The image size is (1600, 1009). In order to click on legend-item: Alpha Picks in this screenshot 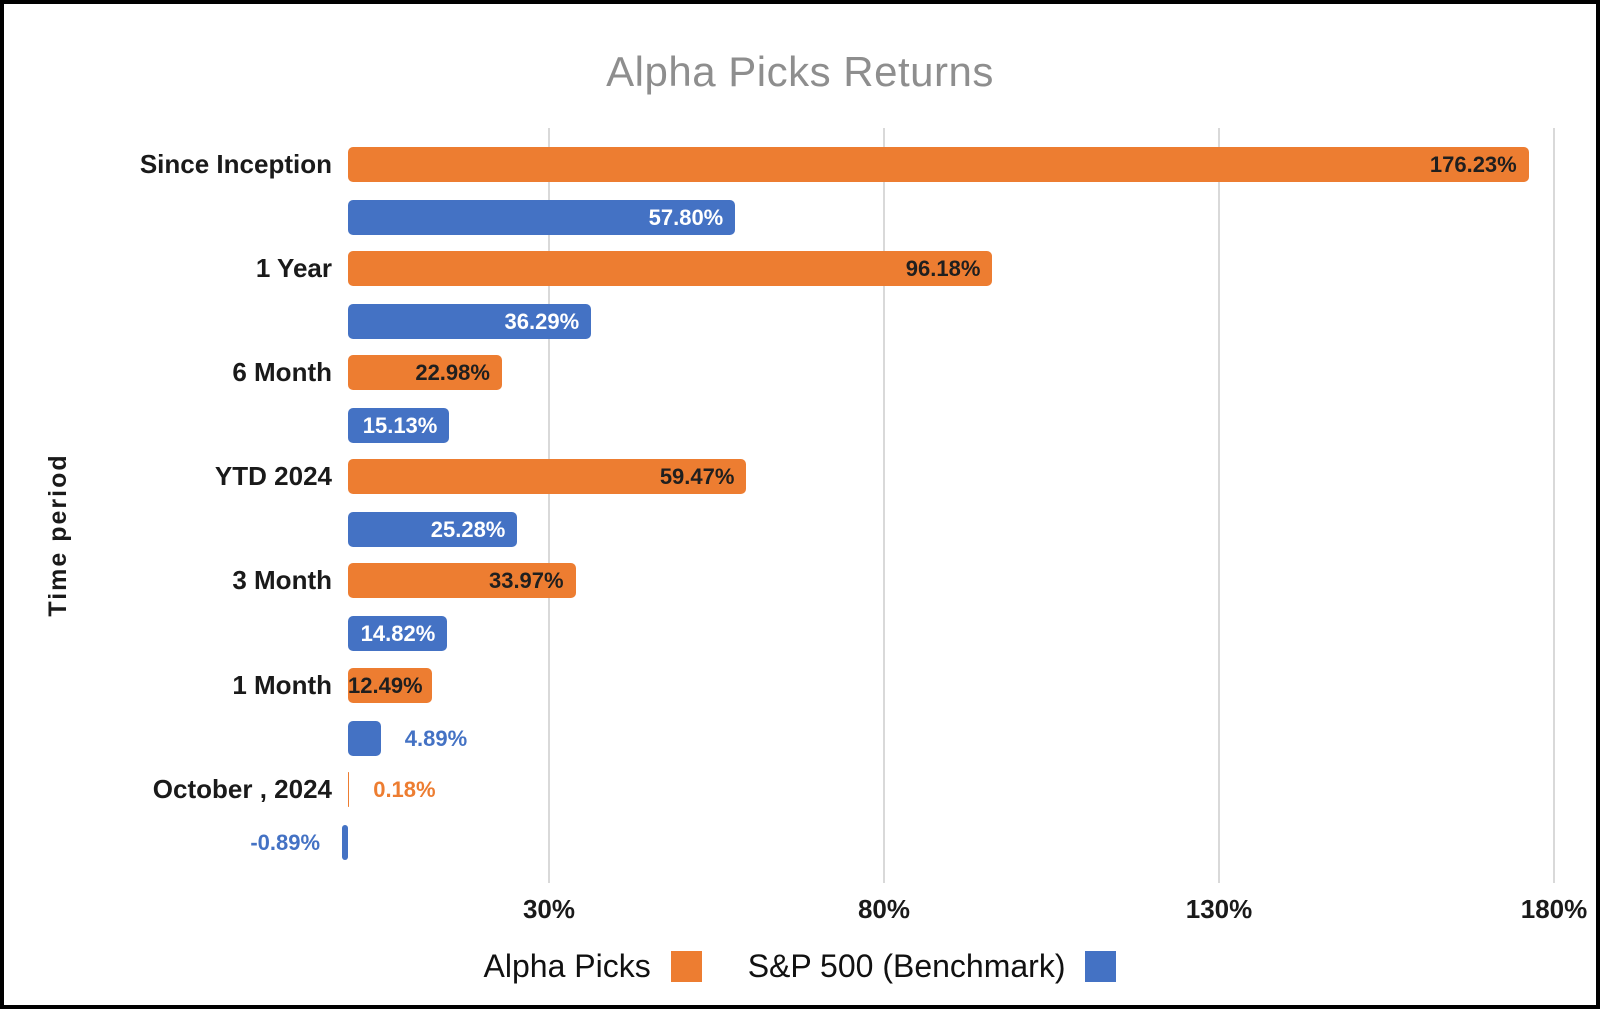, I will do `click(593, 966)`.